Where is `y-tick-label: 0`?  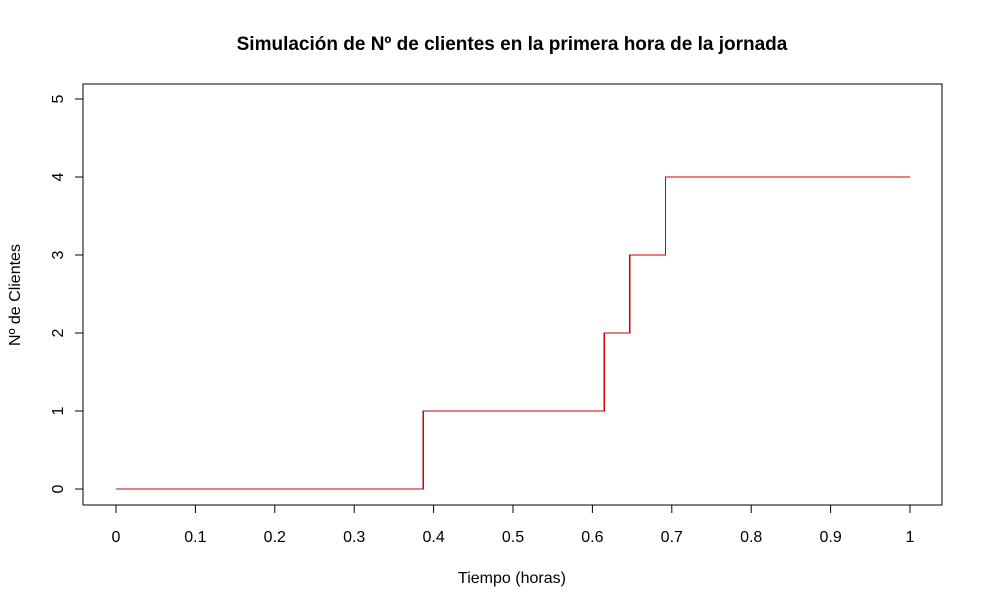
y-tick-label: 0 is located at coordinates (58, 488).